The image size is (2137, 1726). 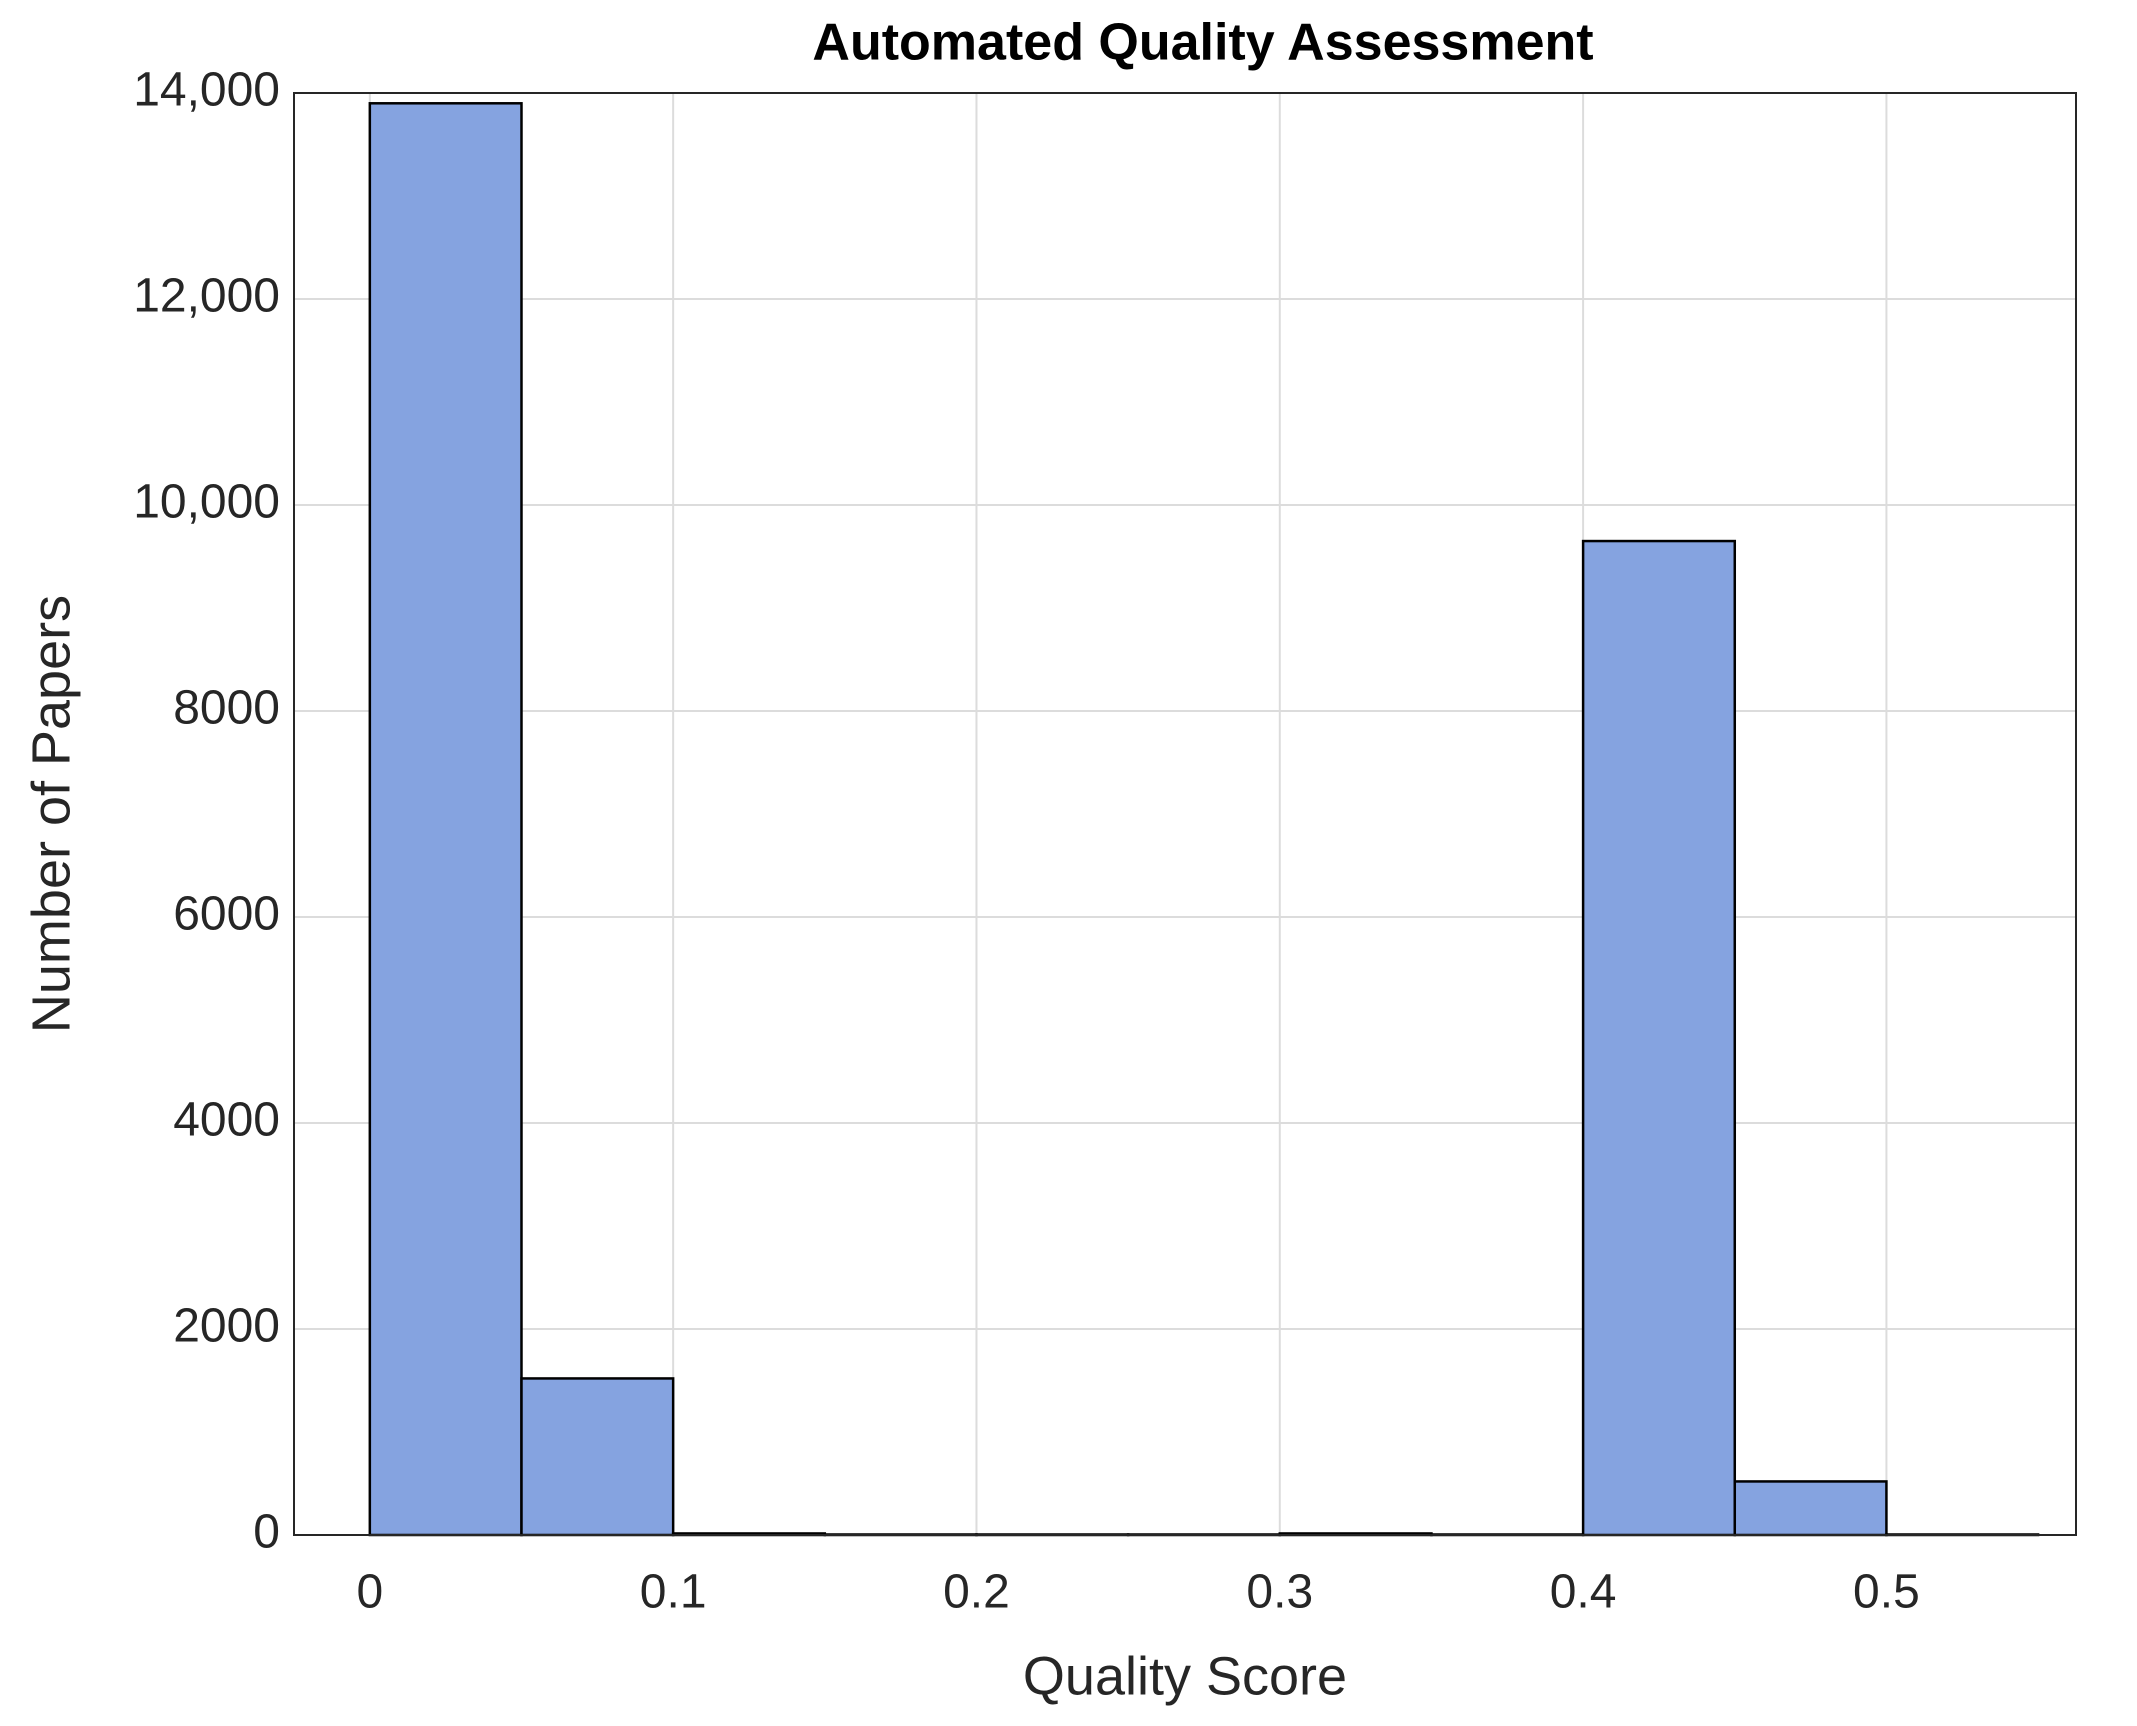 I want to click on y-tick-label: 12,000, so click(x=206, y=296).